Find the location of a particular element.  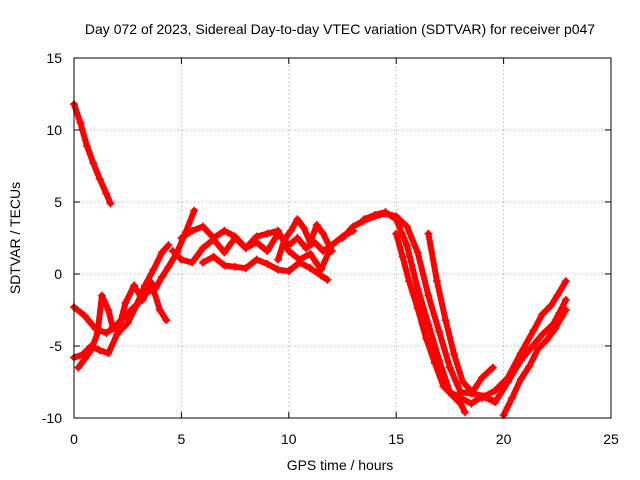

y-tick-label: -5 is located at coordinates (56, 346).